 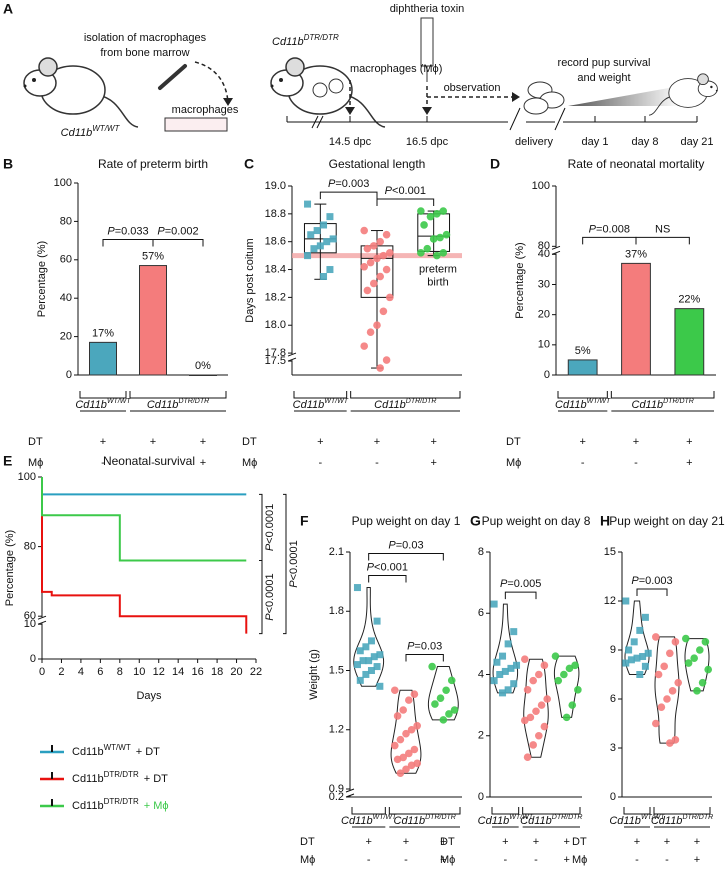 I want to click on panel-label: B, so click(x=8, y=164).